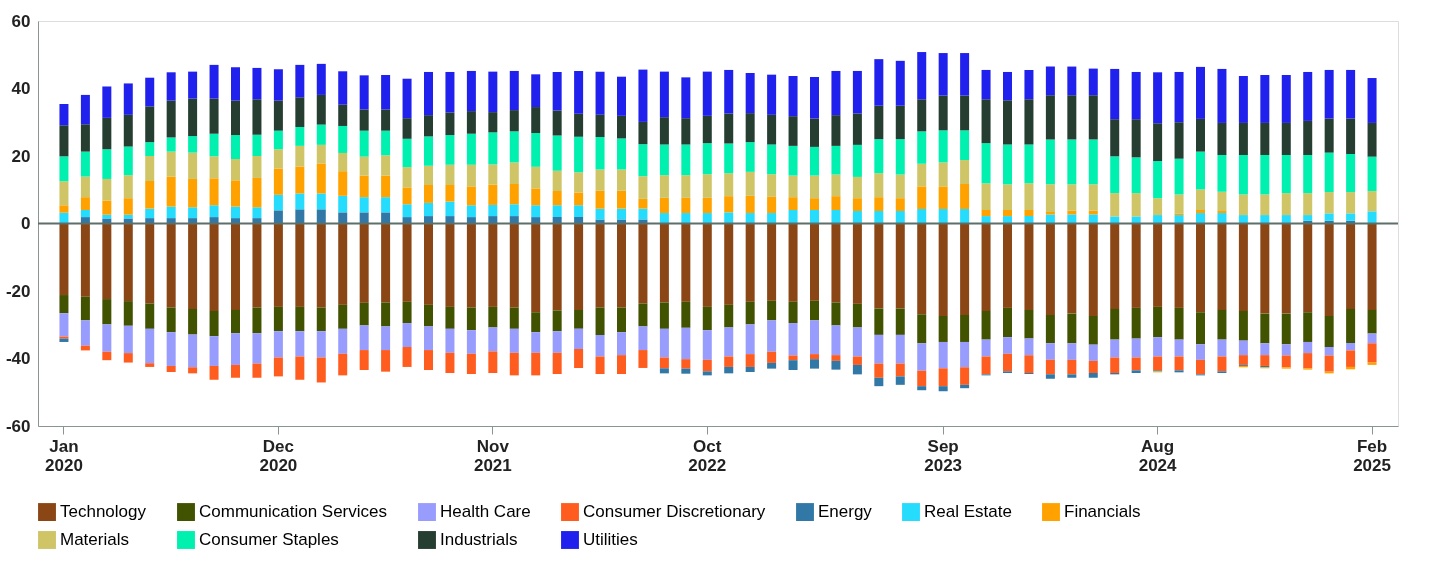 This screenshot has width=1453, height=569. Describe the element at coordinates (18, 291) in the screenshot. I see `y-tick-label: -20` at that location.